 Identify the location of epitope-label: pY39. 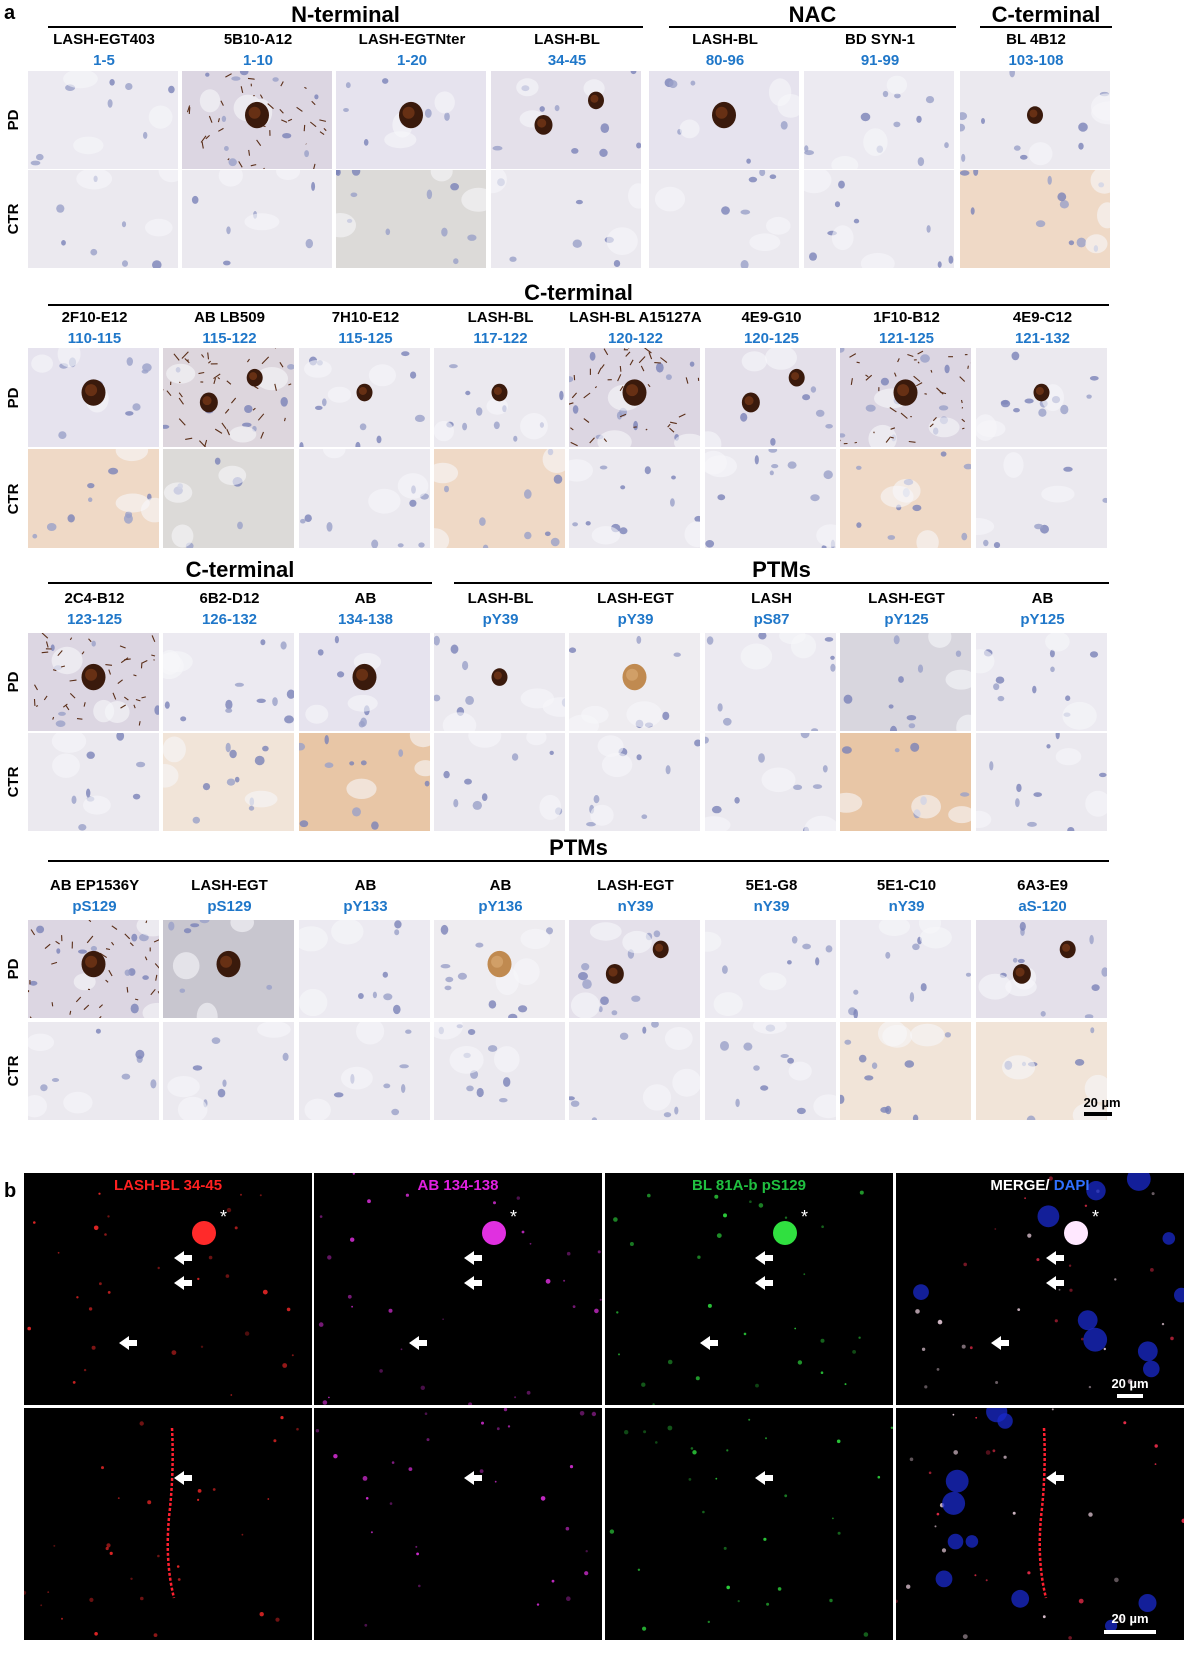
(500, 619).